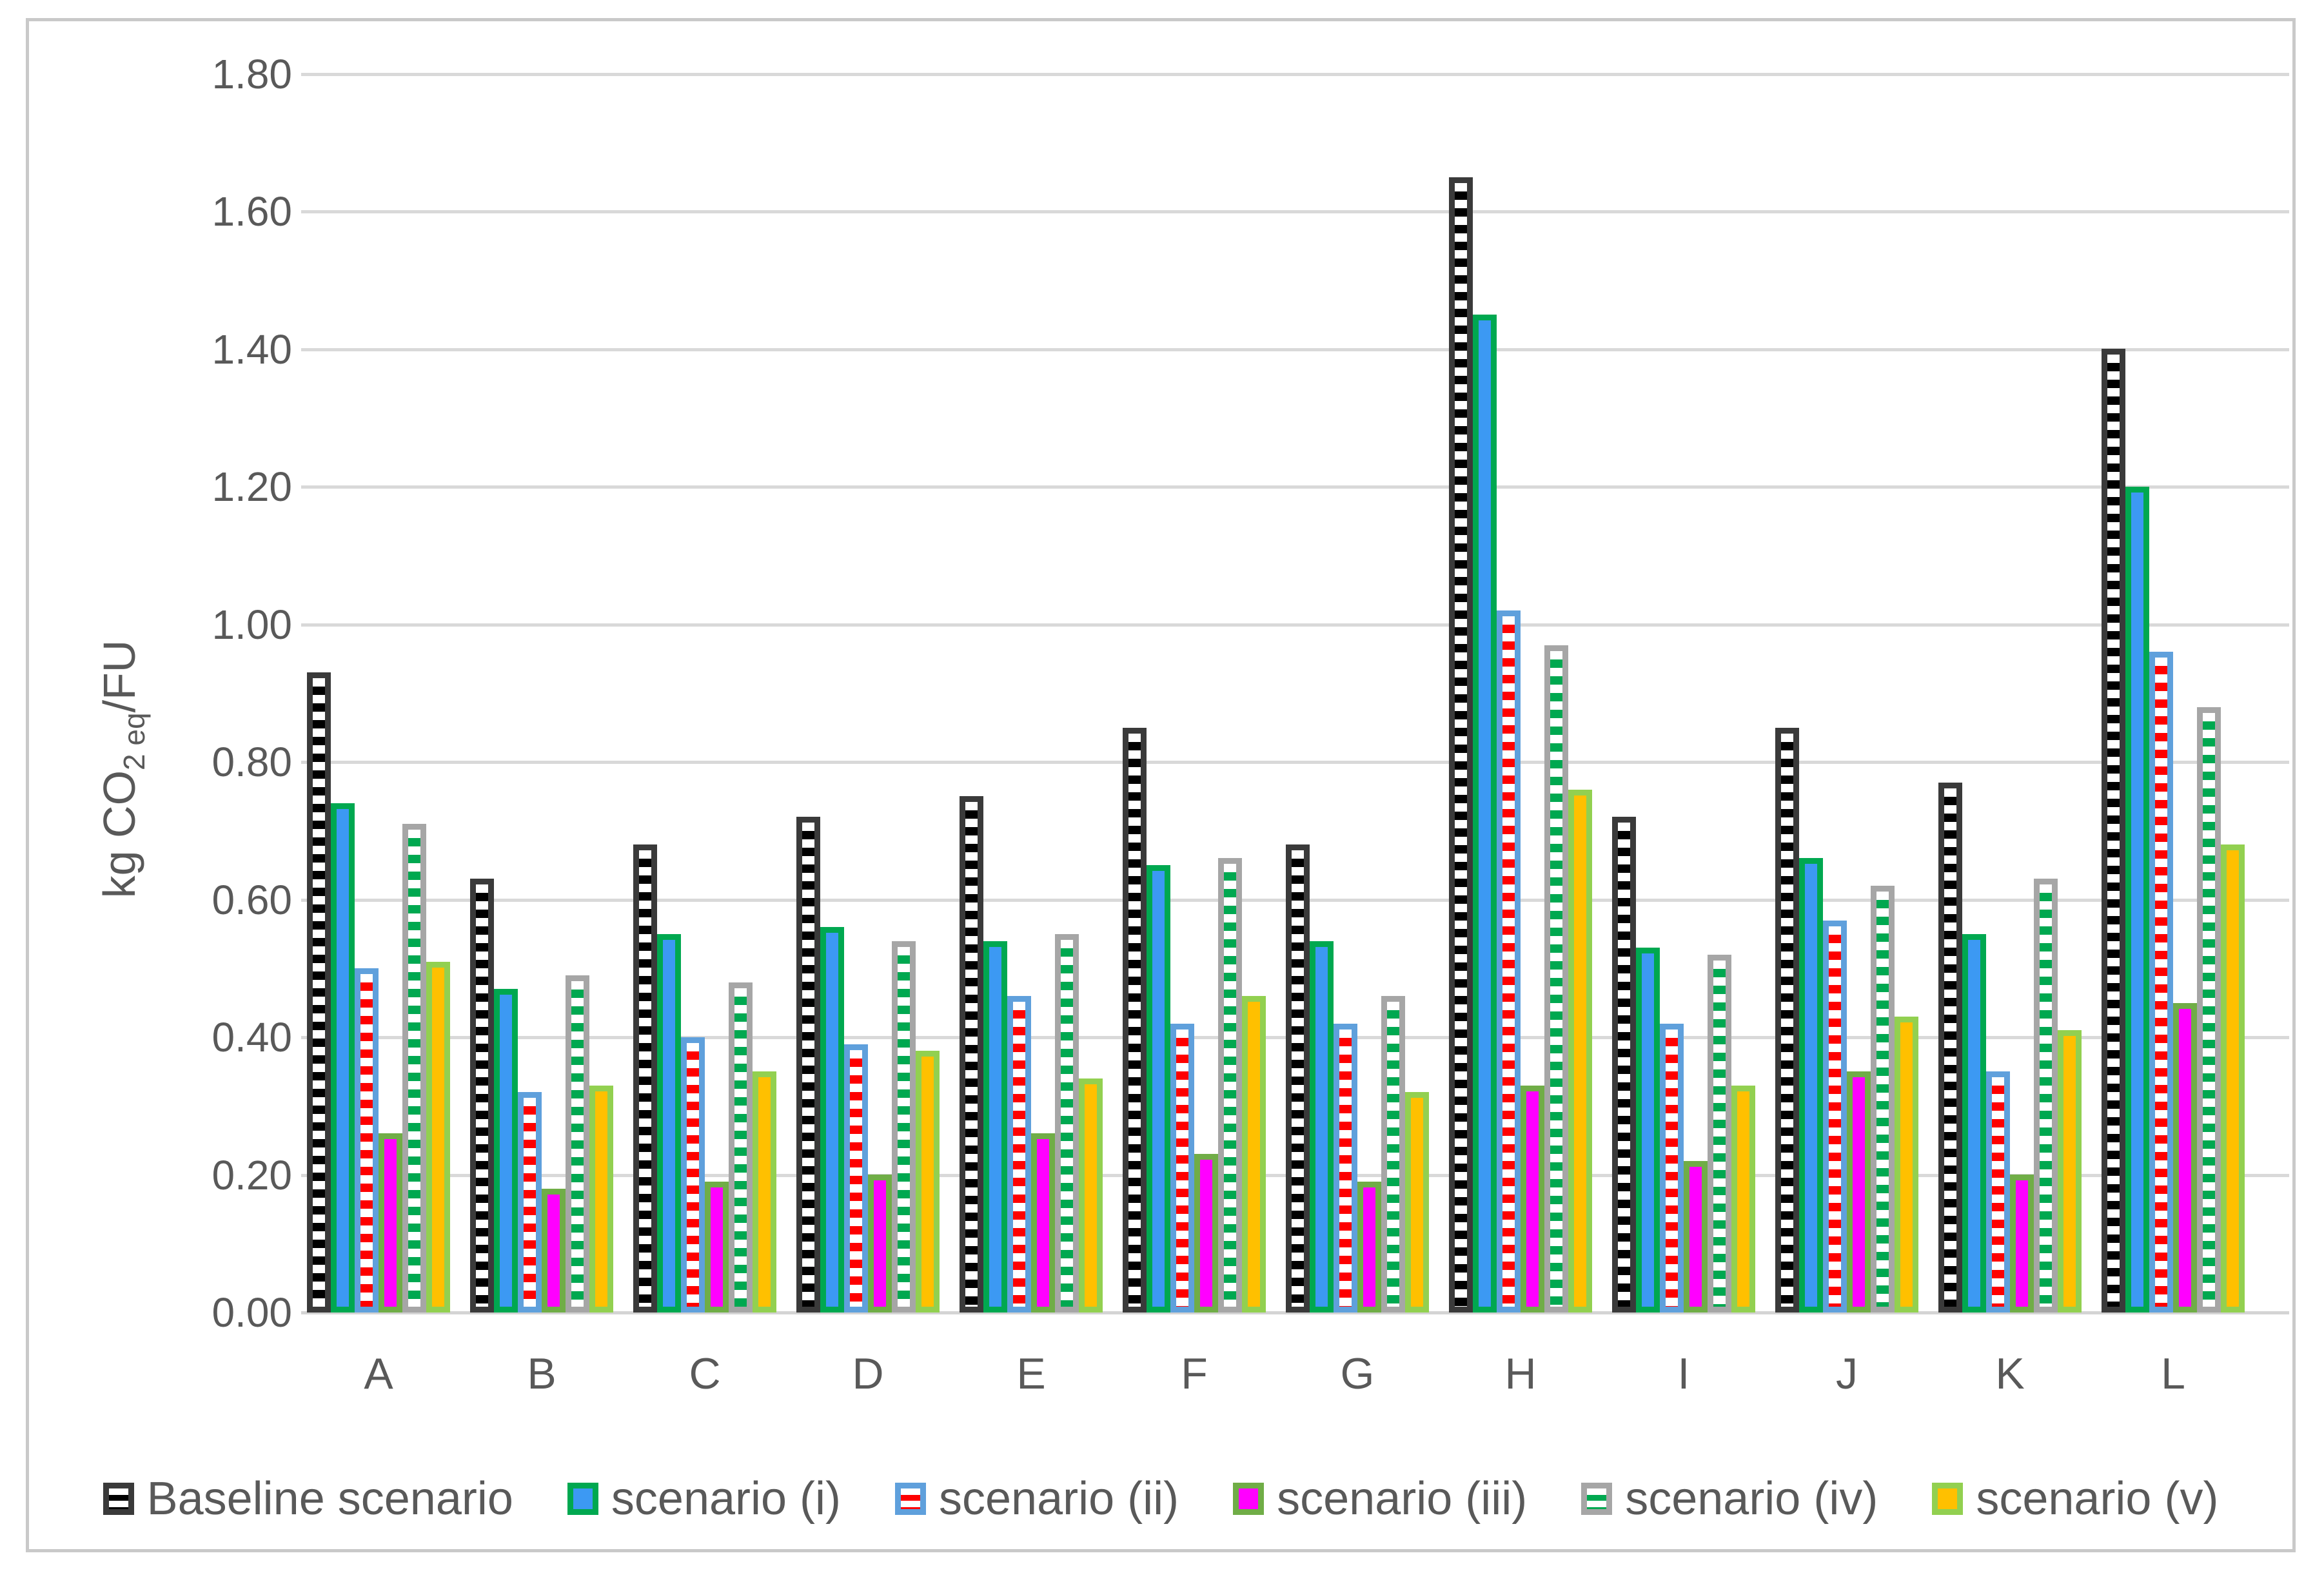 The image size is (2324, 1571). Describe the element at coordinates (252, 487) in the screenshot. I see `y-tick-label: 1.20` at that location.